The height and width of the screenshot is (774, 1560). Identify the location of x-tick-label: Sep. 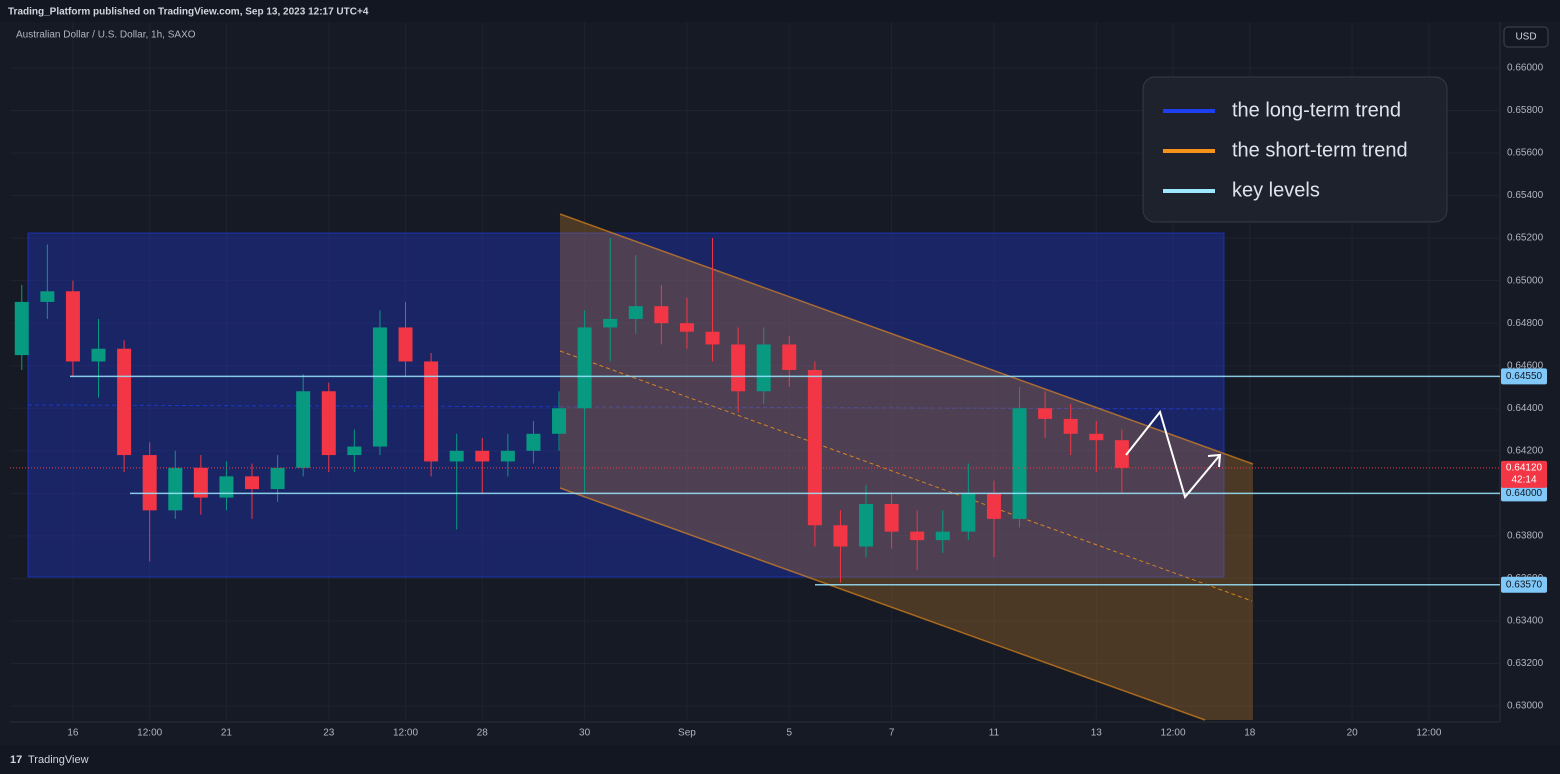
(687, 733).